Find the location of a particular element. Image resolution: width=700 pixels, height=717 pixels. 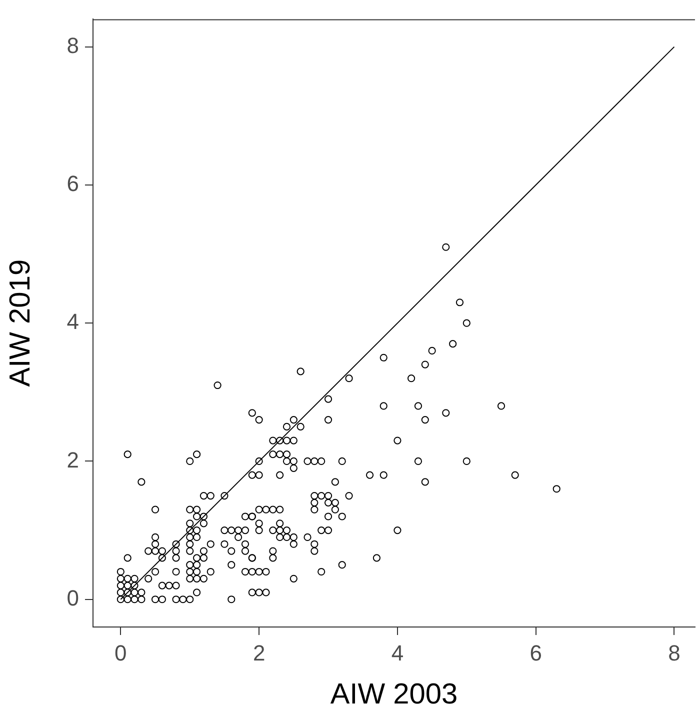

x-tick-label: 8 is located at coordinates (674, 653).